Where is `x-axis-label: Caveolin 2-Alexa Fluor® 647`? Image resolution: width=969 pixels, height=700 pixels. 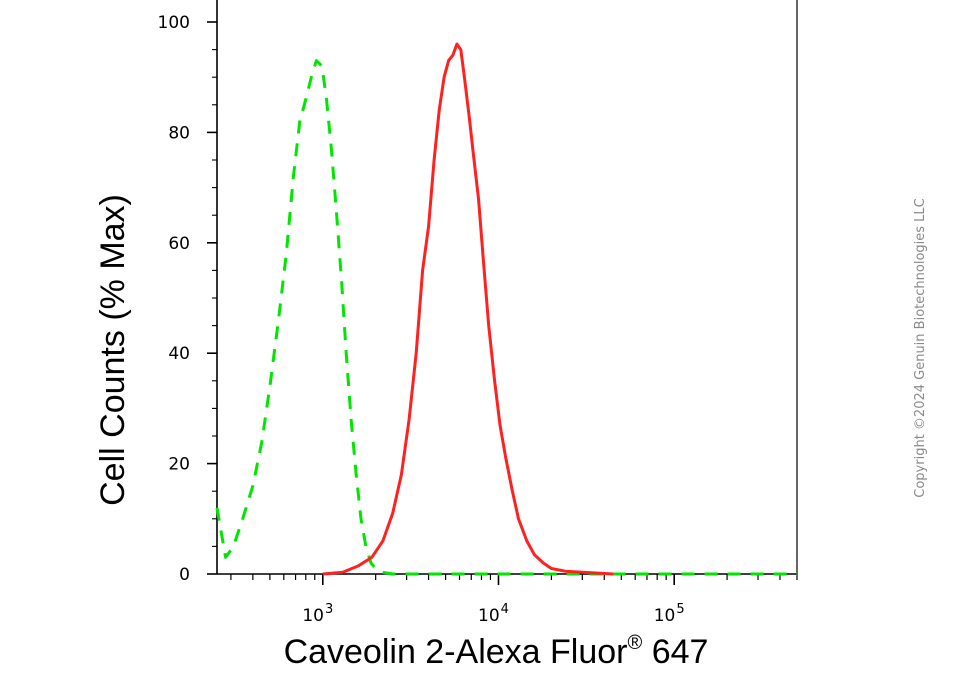
x-axis-label: Caveolin 2-Alexa Fluor® 647 is located at coordinates (496, 651).